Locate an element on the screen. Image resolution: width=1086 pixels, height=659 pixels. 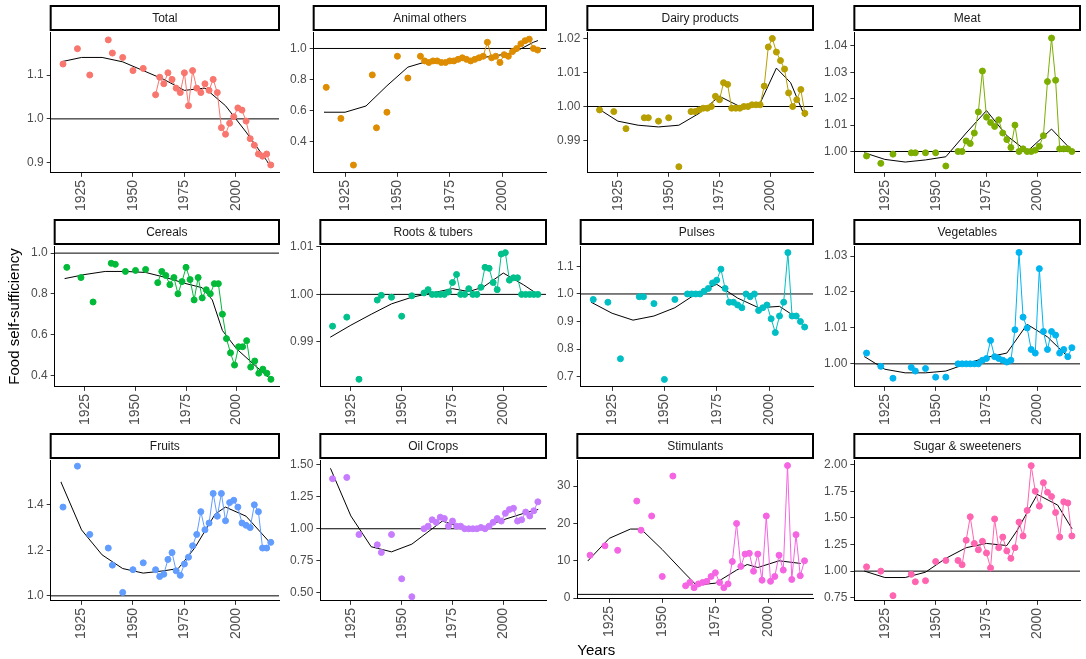
chart-title: Dairy products is located at coordinates (700, 17).